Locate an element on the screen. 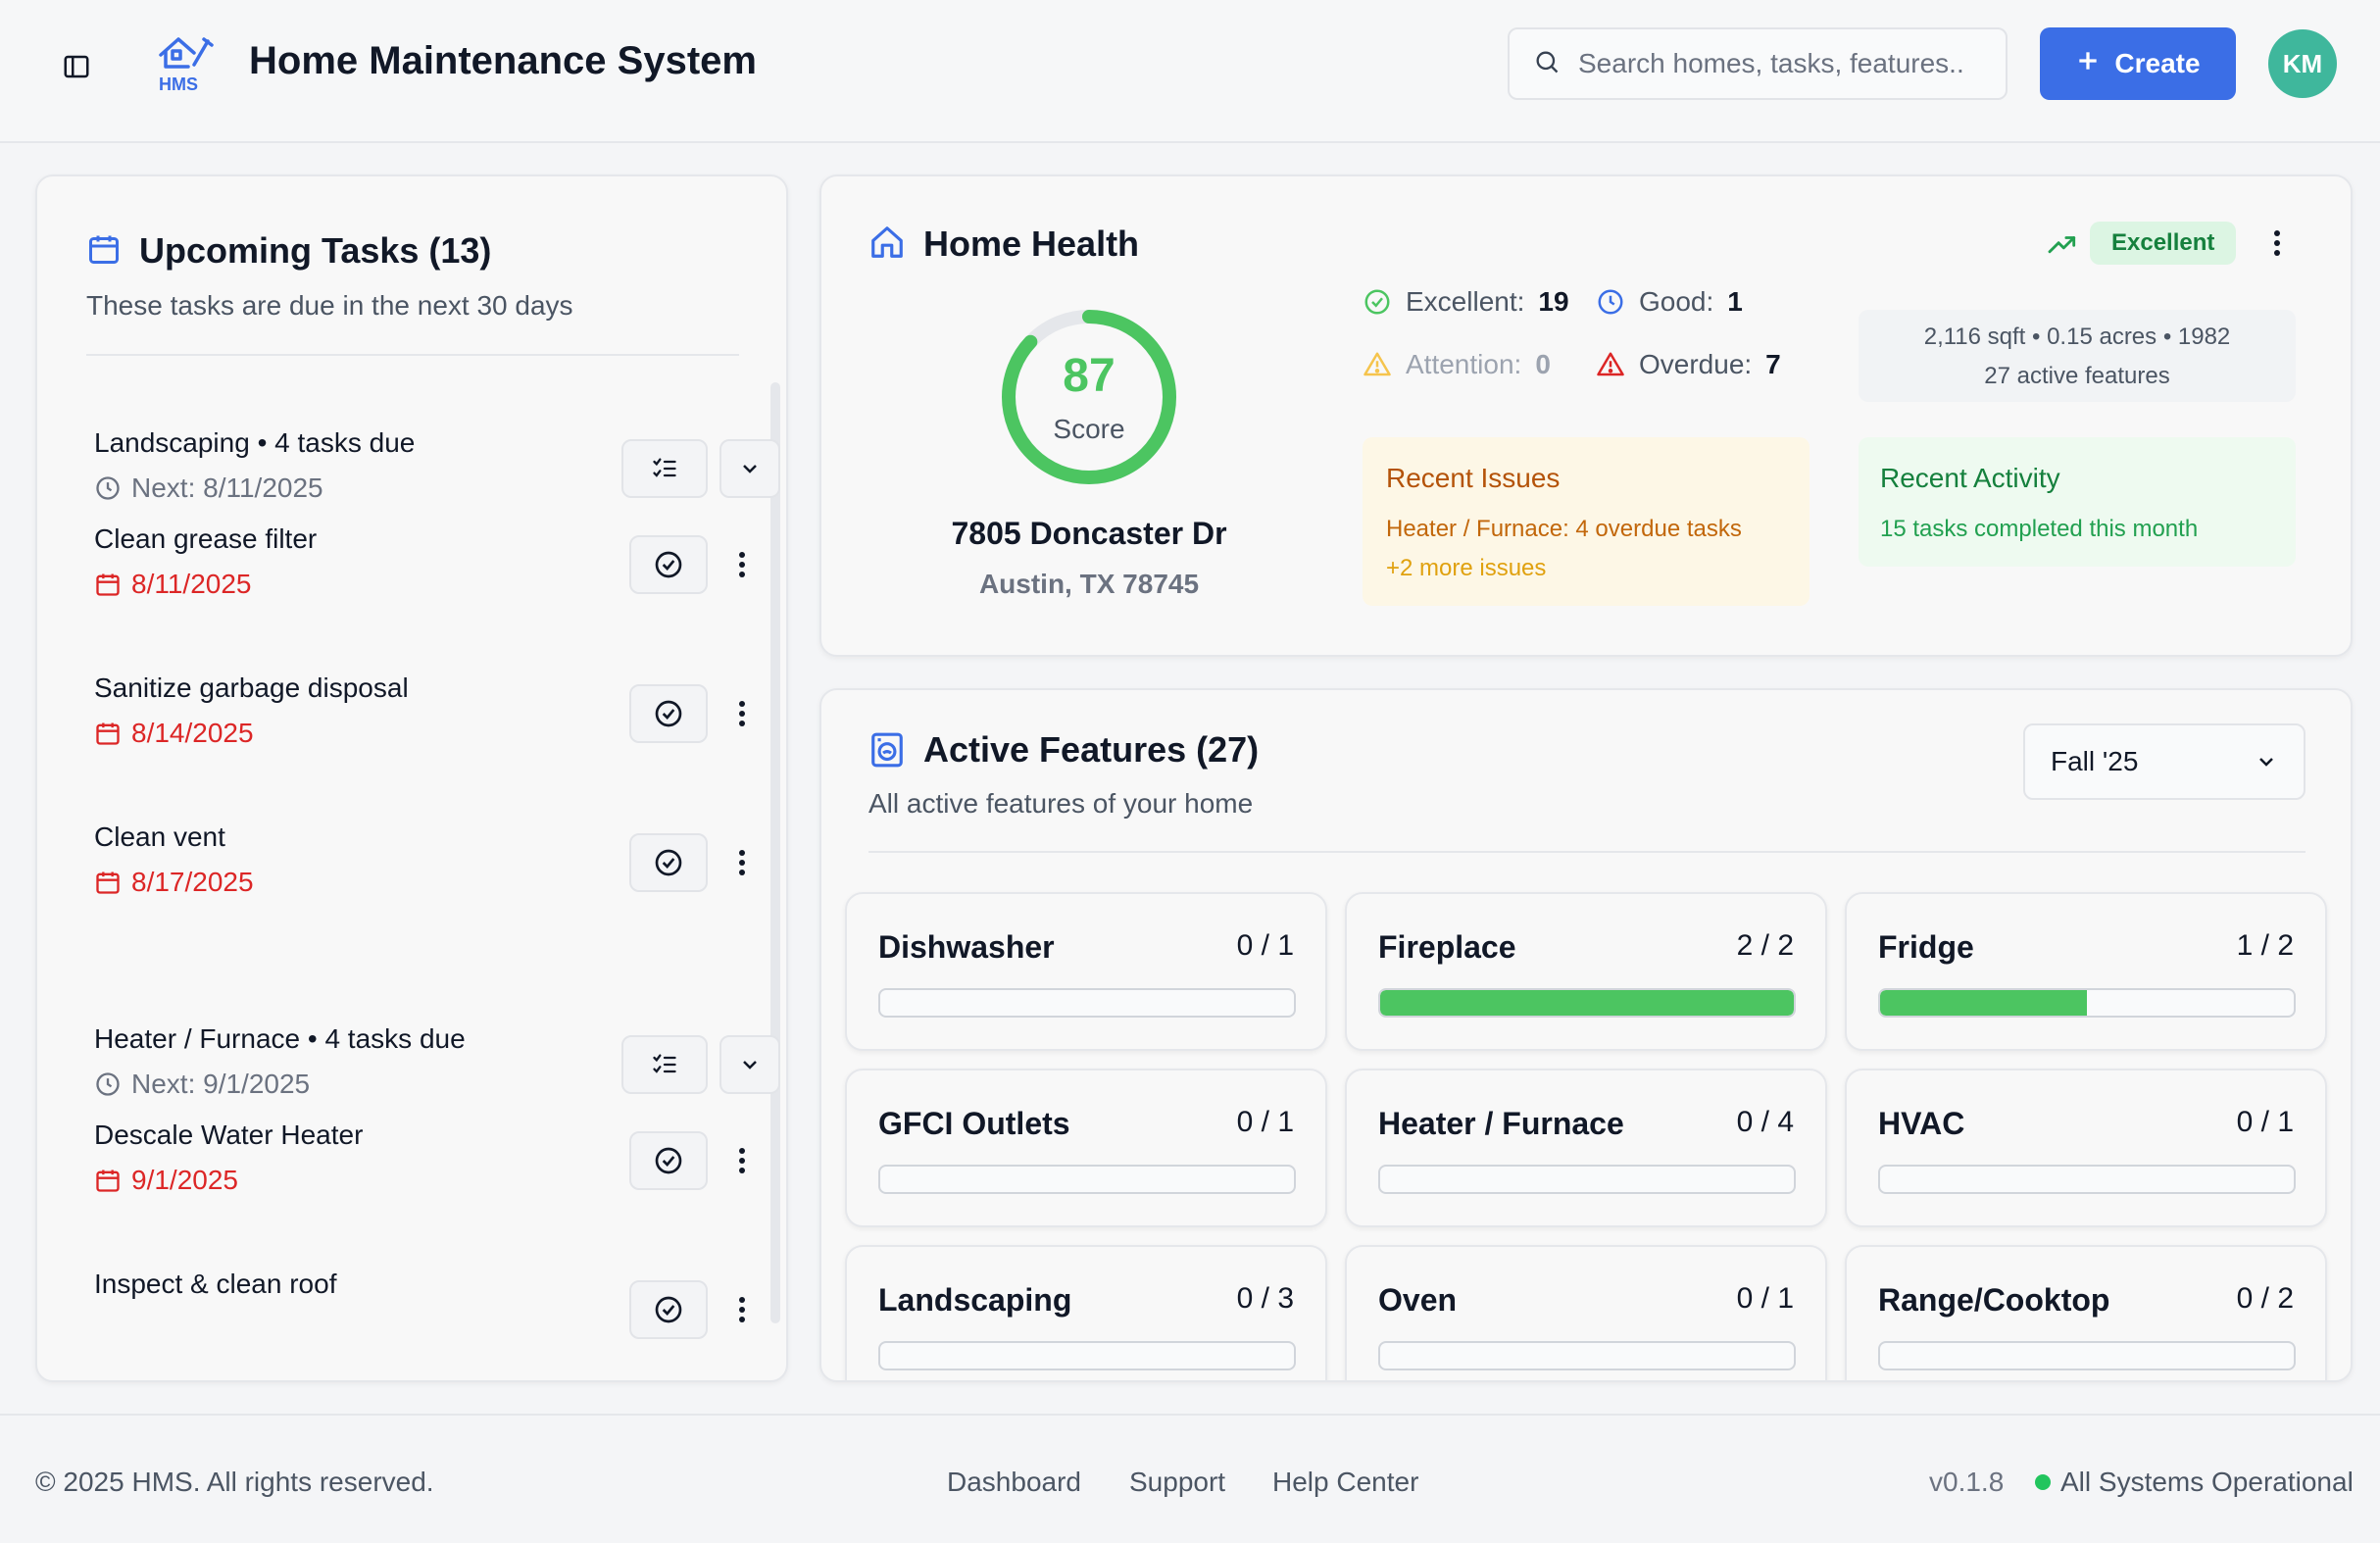 This screenshot has width=2380, height=1543. create-button-label: Create is located at coordinates (2157, 63).